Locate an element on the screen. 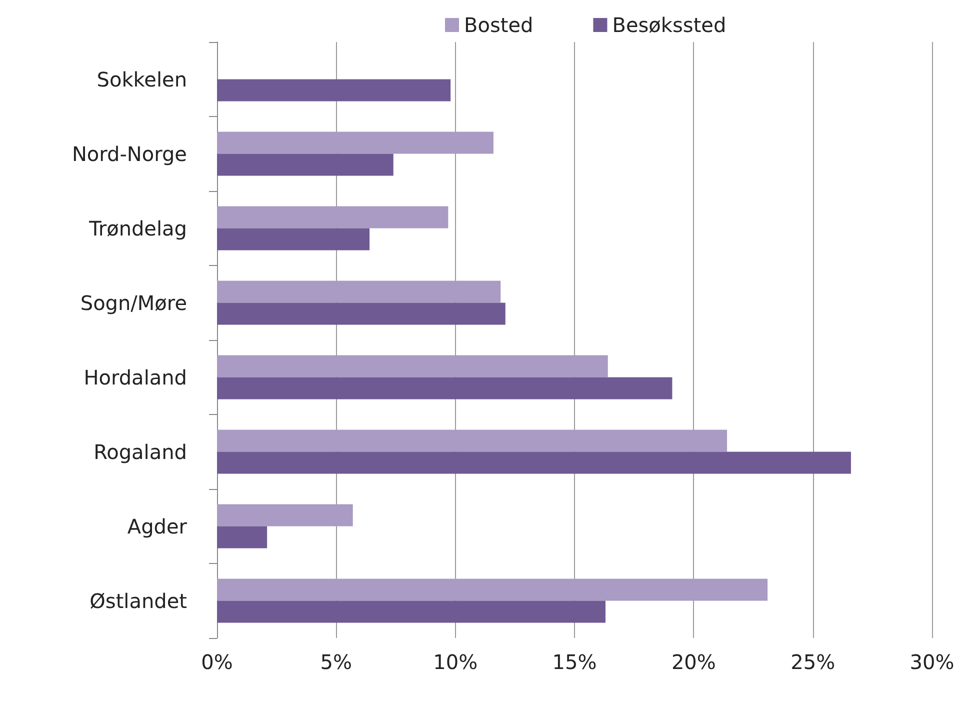  x-tick-label: 5% is located at coordinates (336, 662).